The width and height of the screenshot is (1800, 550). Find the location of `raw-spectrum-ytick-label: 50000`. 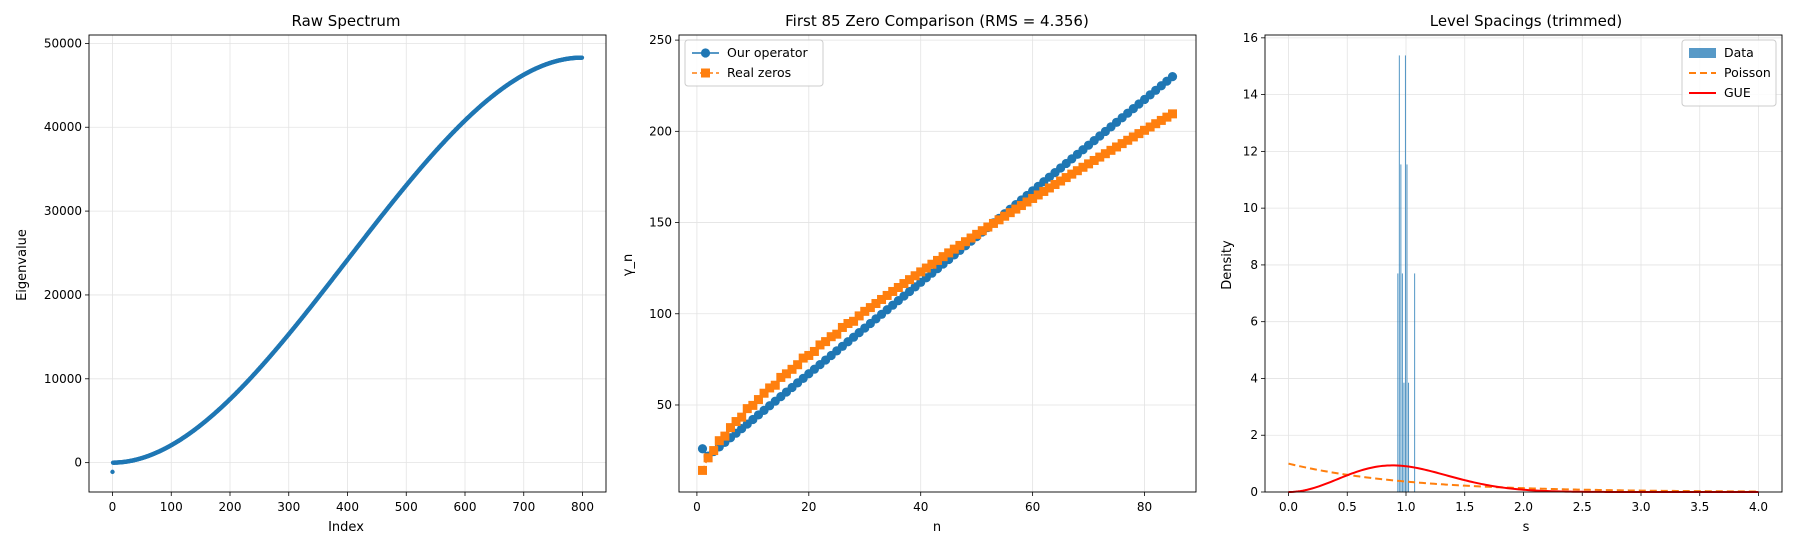

raw-spectrum-ytick-label: 50000 is located at coordinates (63, 43).